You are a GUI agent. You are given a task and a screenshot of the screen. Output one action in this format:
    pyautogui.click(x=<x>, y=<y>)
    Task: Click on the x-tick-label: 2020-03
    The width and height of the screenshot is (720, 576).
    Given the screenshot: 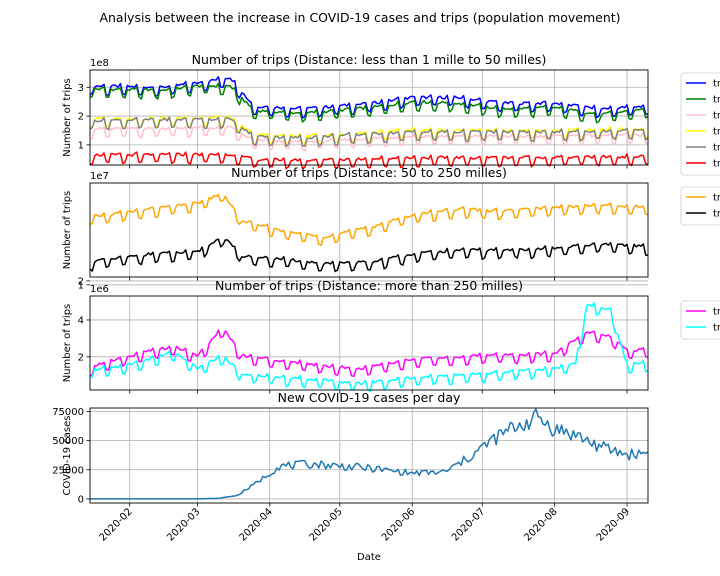 What is the action you would take?
    pyautogui.click(x=183, y=524)
    